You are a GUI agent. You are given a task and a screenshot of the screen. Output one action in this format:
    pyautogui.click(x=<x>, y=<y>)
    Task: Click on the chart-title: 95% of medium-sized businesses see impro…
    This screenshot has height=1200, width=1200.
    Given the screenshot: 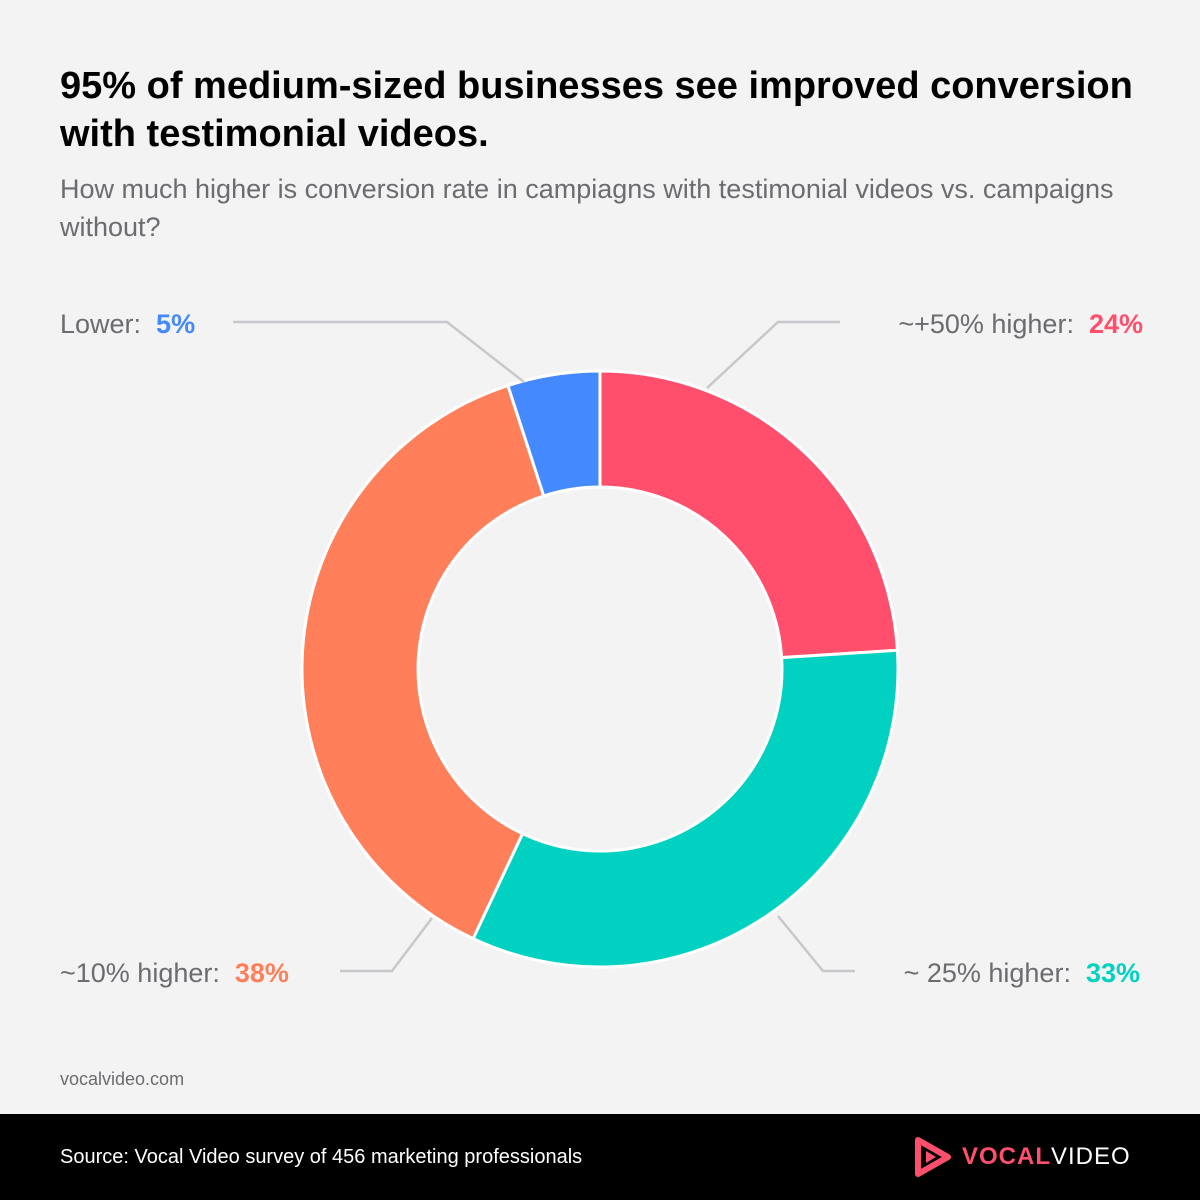 What is the action you would take?
    pyautogui.click(x=596, y=110)
    